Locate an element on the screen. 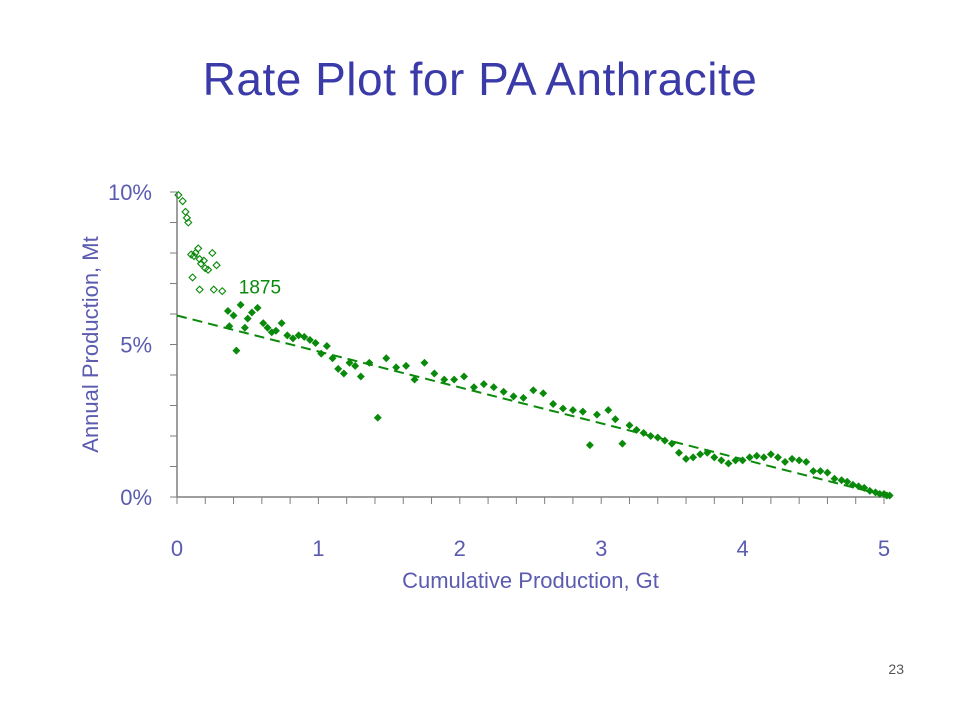  x-tick-label: 2 is located at coordinates (460, 548).